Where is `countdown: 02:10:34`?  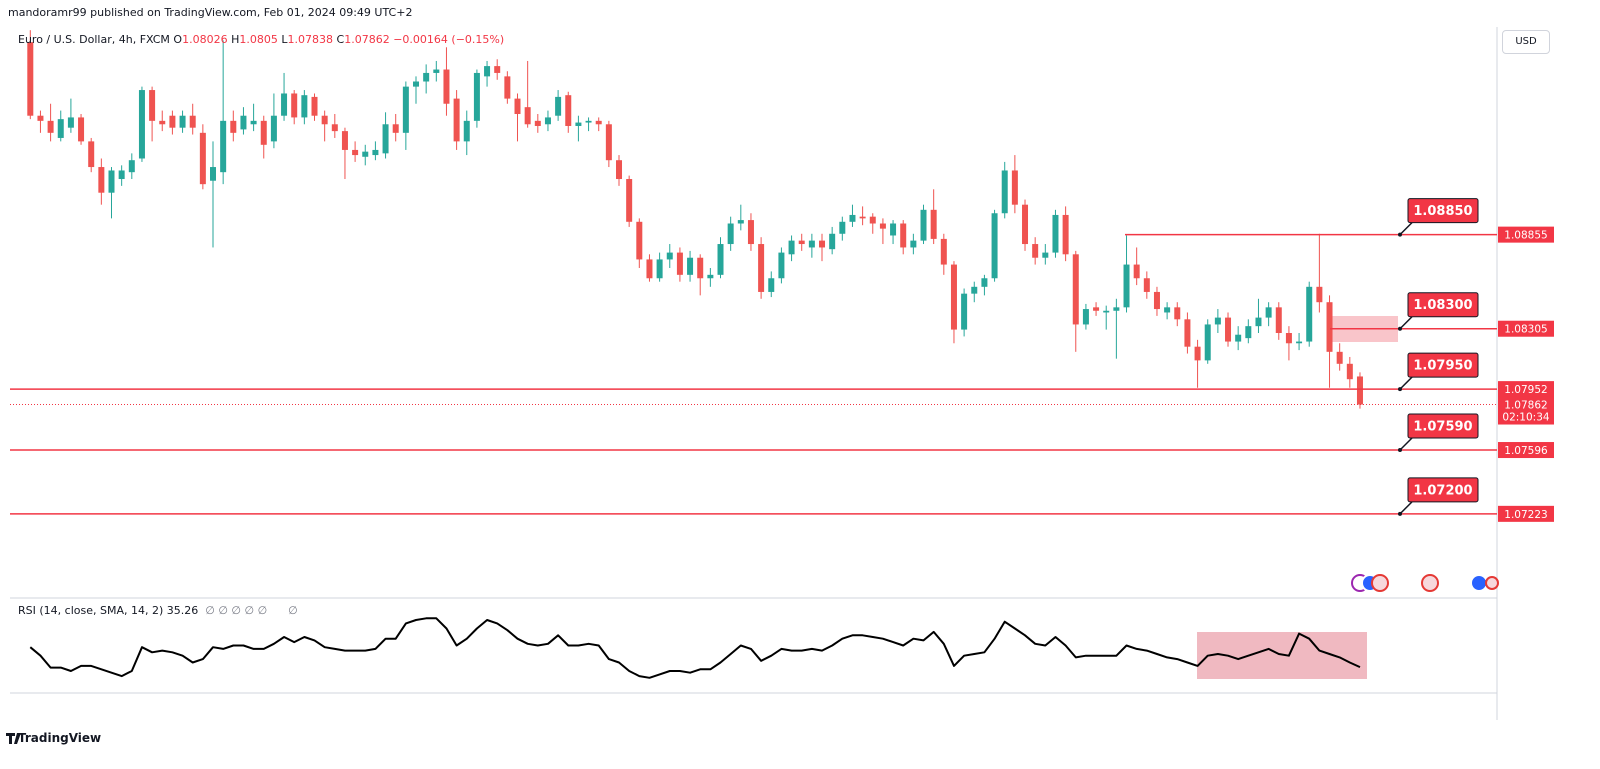 countdown: 02:10:34 is located at coordinates (1525, 418).